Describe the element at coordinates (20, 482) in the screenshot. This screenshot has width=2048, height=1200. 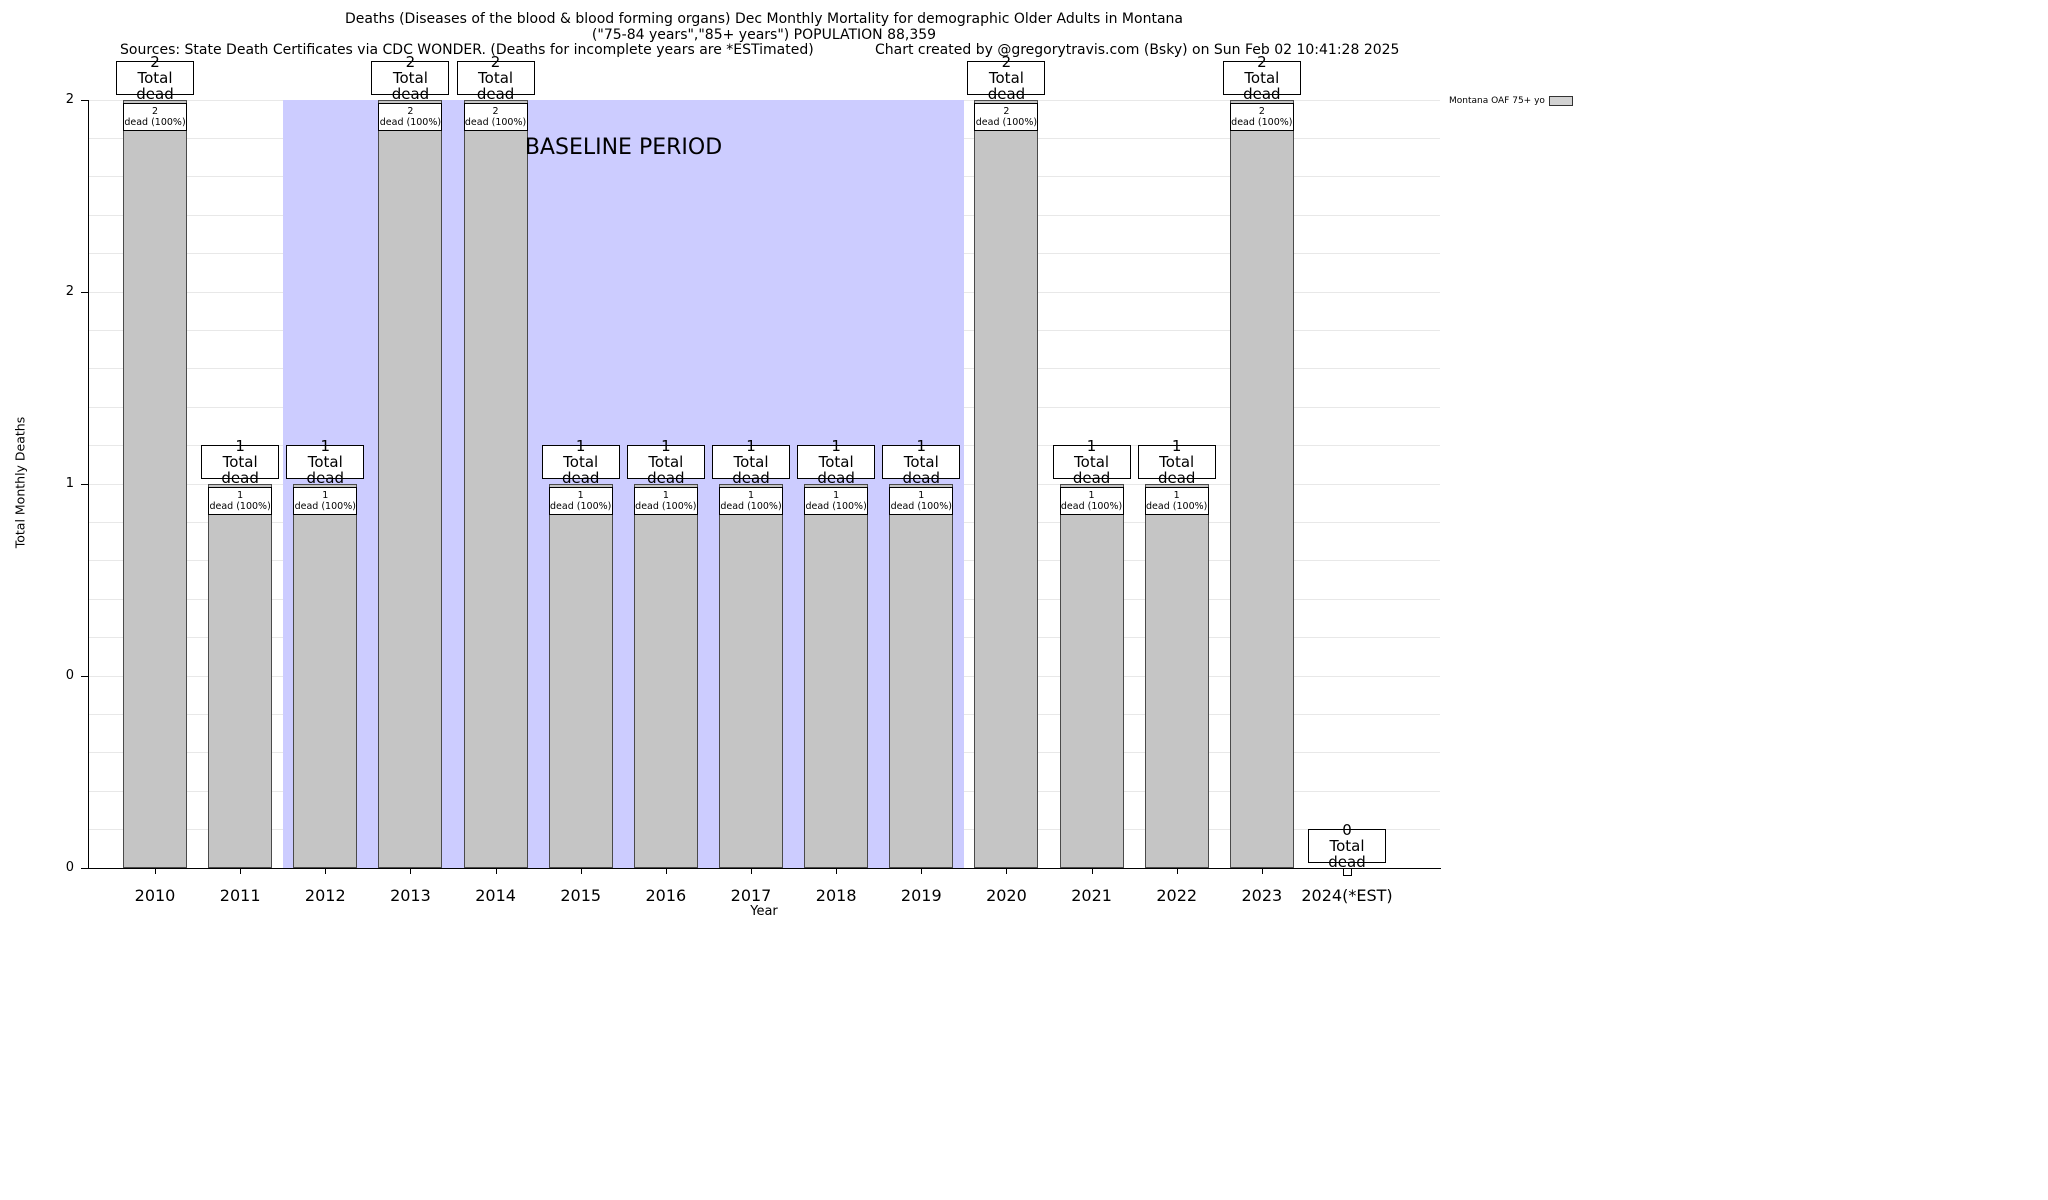
I see `y-axis-label: Total Monthly Deaths` at that location.